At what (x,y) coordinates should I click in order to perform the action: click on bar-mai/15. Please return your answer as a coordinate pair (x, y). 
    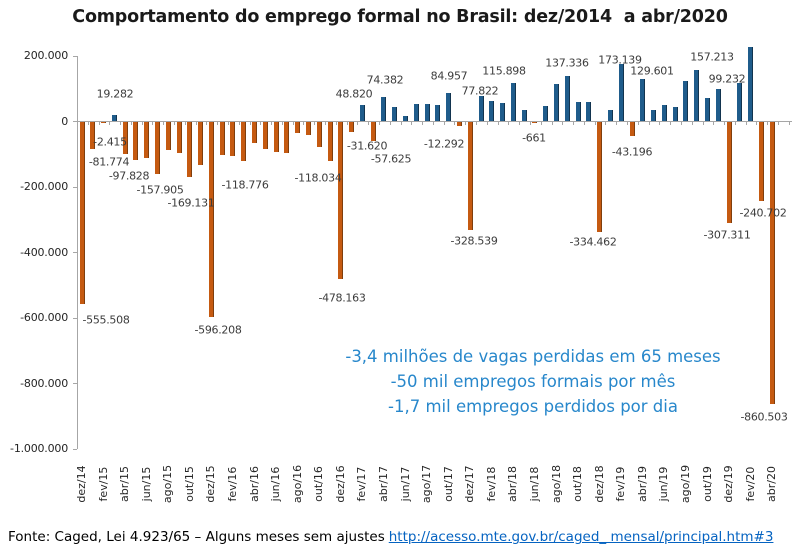
    Looking at the image, I should click on (136, 141).